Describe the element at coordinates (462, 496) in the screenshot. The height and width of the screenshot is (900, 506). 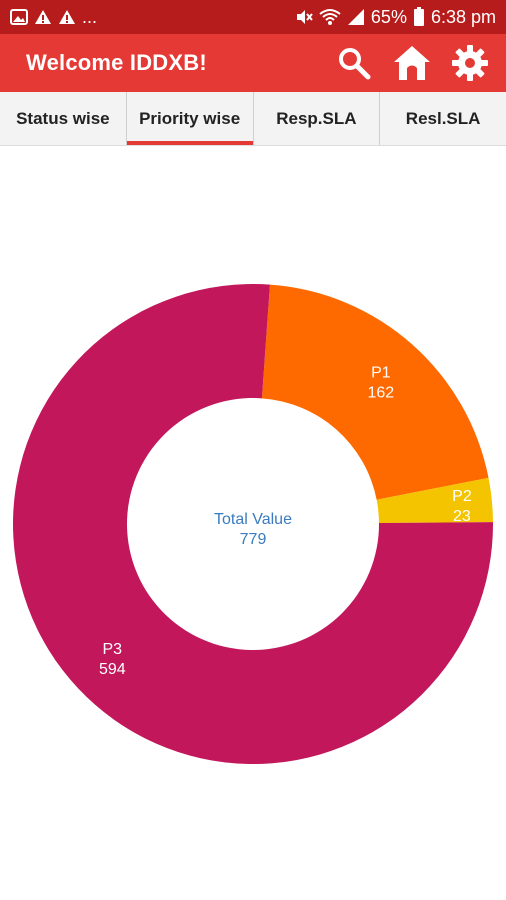
I see `slice-label-name: P2` at that location.